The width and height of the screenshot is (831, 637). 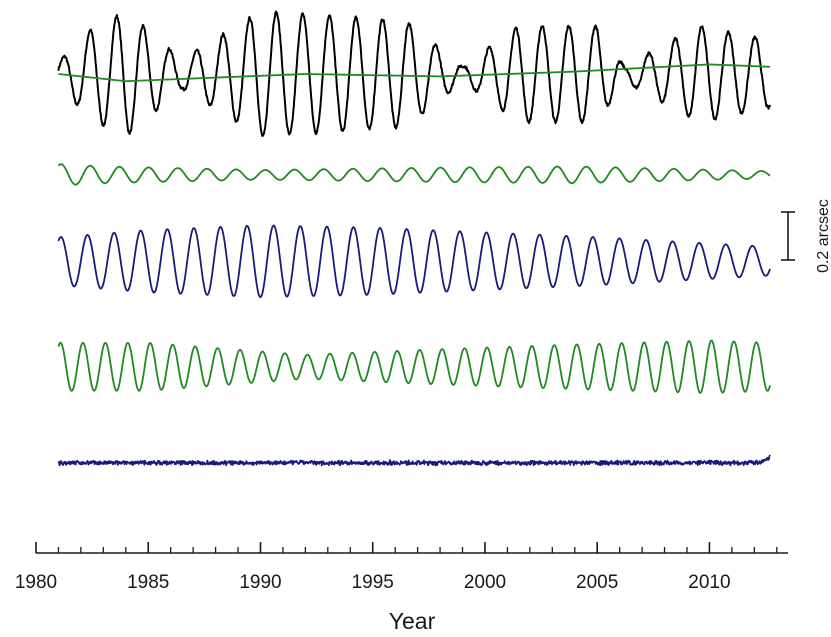 What do you see at coordinates (373, 582) in the screenshot?
I see `x-tick-label: 1995` at bounding box center [373, 582].